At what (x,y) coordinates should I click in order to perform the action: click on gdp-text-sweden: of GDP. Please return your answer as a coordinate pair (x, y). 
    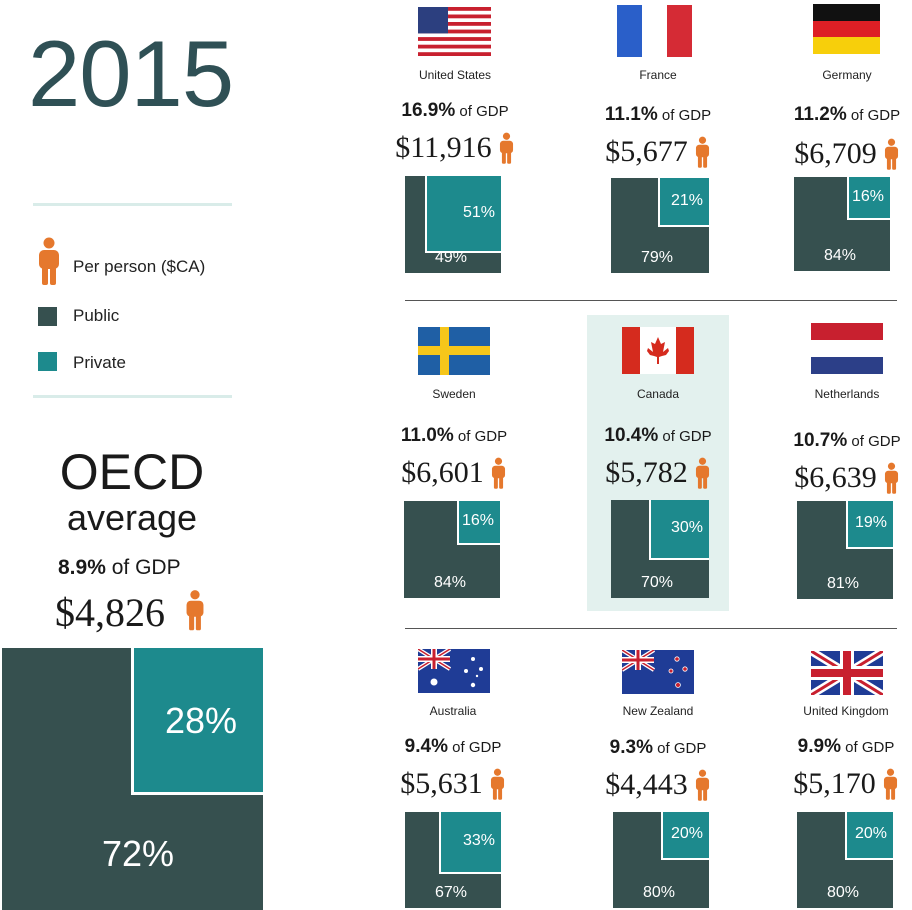
    Looking at the image, I should click on (482, 436).